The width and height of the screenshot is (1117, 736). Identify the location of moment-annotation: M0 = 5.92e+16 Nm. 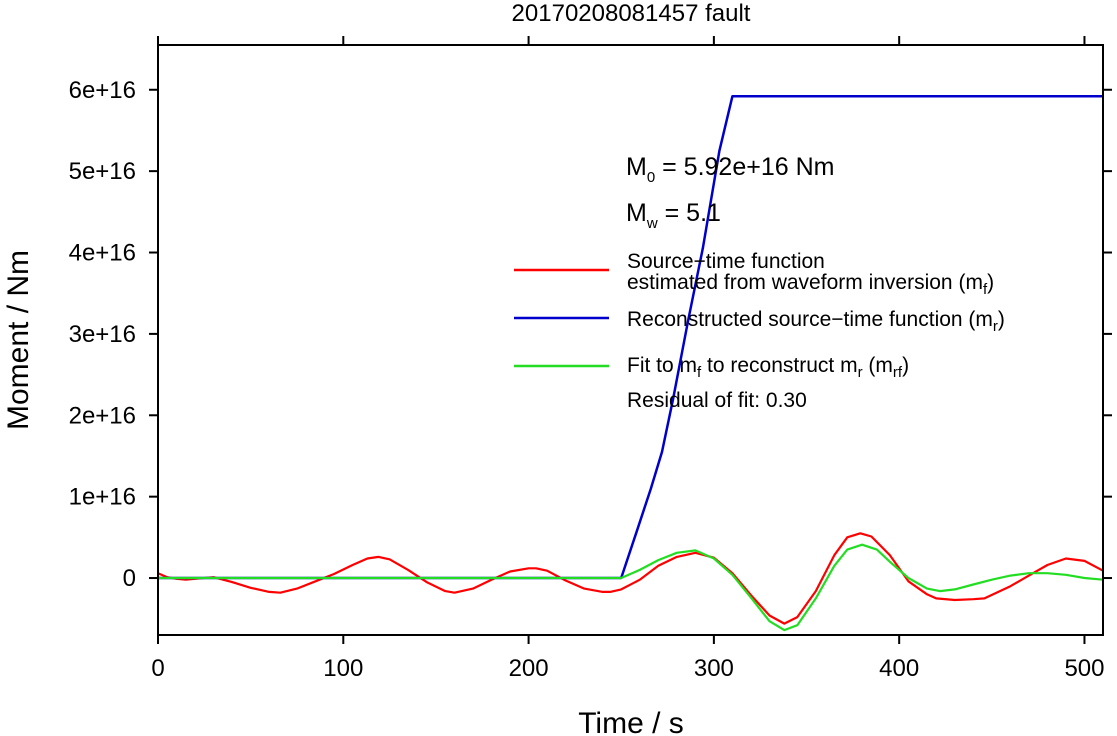
(730, 169).